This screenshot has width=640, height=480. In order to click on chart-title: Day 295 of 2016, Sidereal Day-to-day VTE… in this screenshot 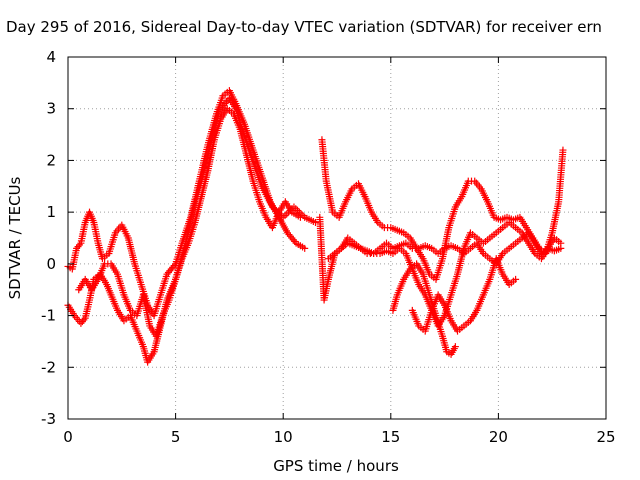, I will do `click(304, 27)`.